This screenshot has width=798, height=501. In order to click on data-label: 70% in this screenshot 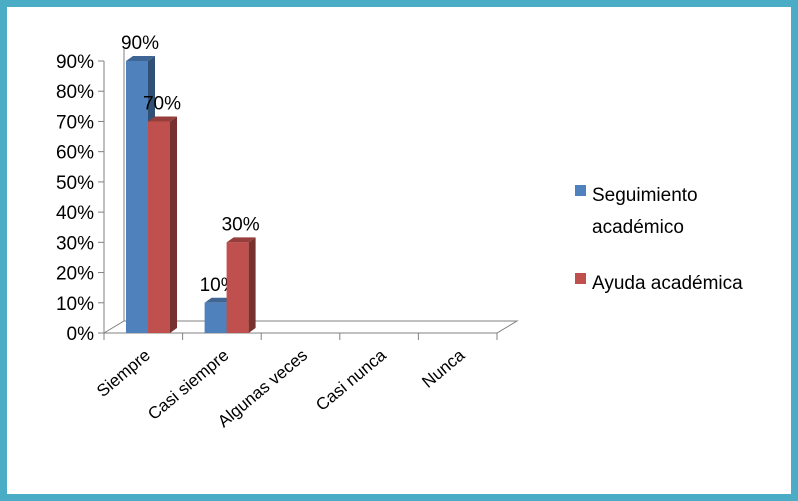, I will do `click(162, 103)`.